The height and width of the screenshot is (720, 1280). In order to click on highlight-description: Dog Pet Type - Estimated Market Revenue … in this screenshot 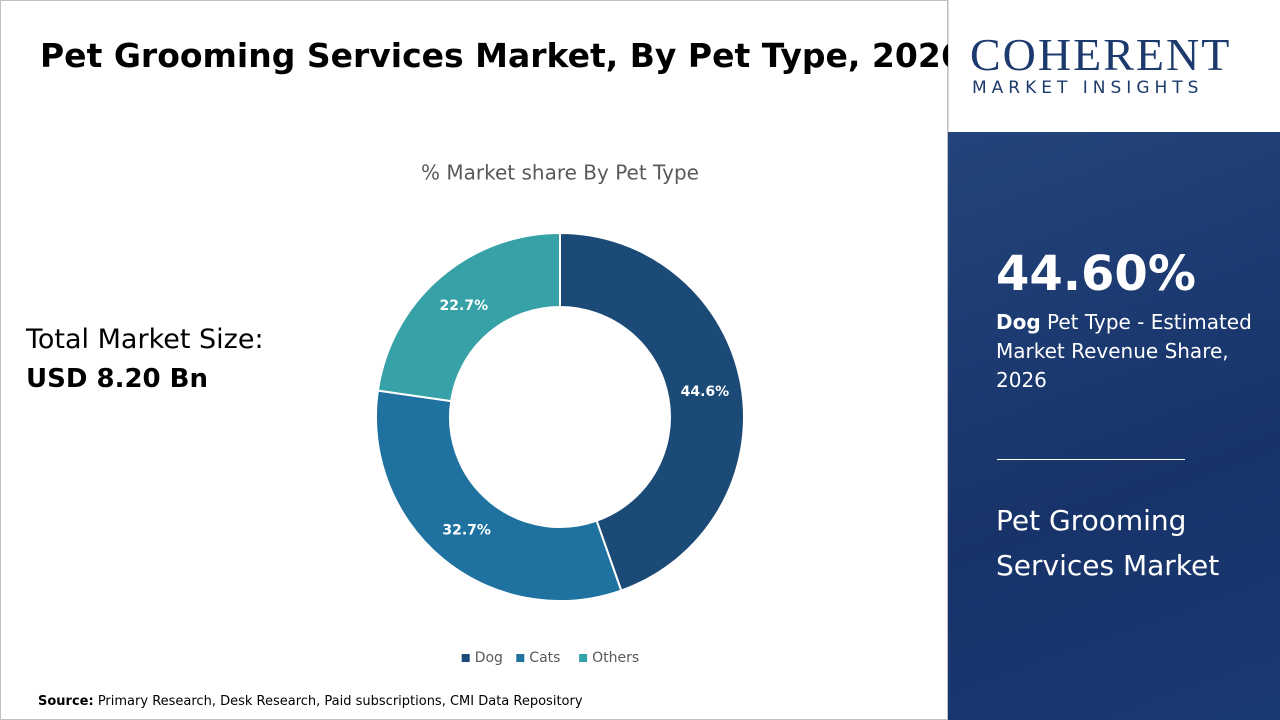, I will do `click(1126, 351)`.